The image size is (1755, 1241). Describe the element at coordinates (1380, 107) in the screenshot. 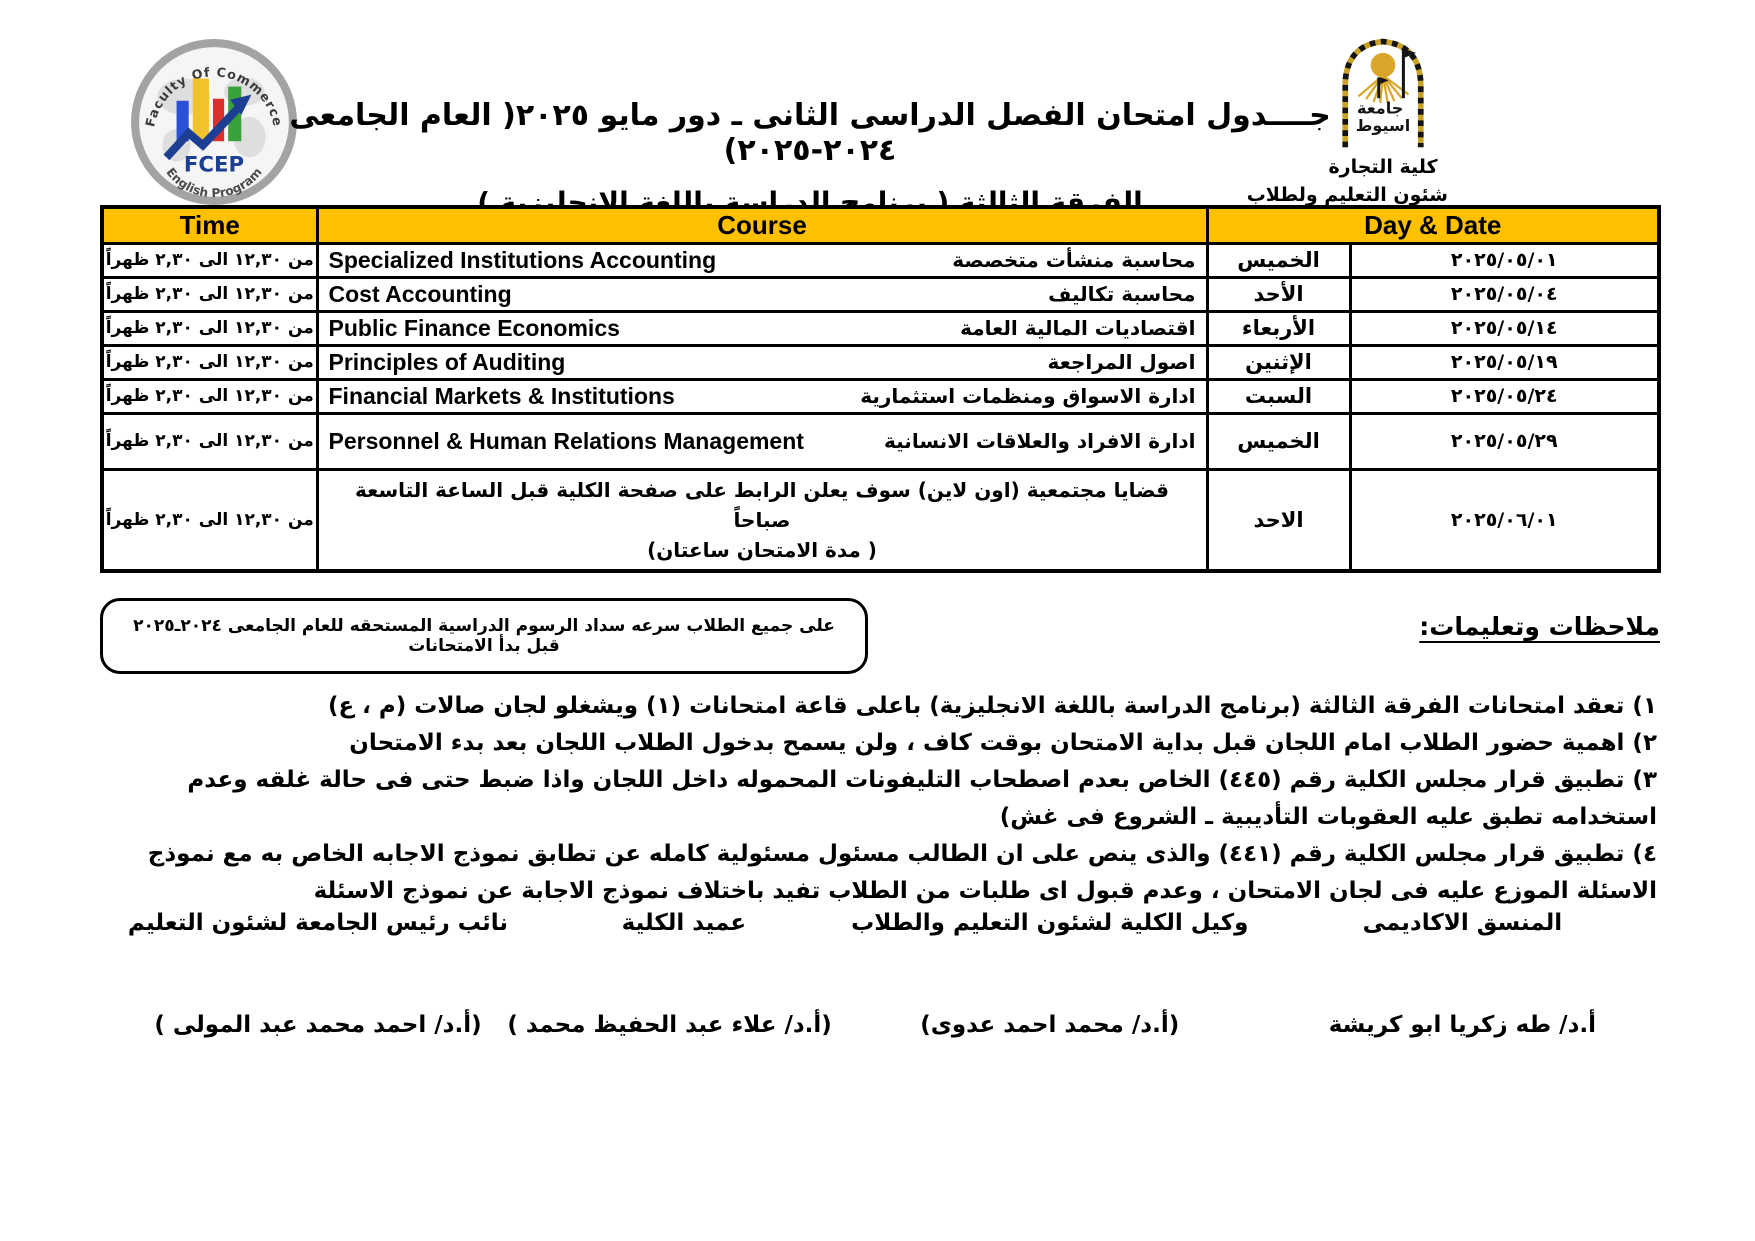

I see `svg-text: جامعة` at that location.